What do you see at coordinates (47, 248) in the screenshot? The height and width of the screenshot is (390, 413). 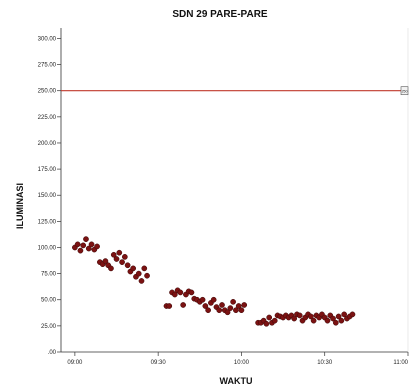 I see `y-tick-label: 100.00` at bounding box center [47, 248].